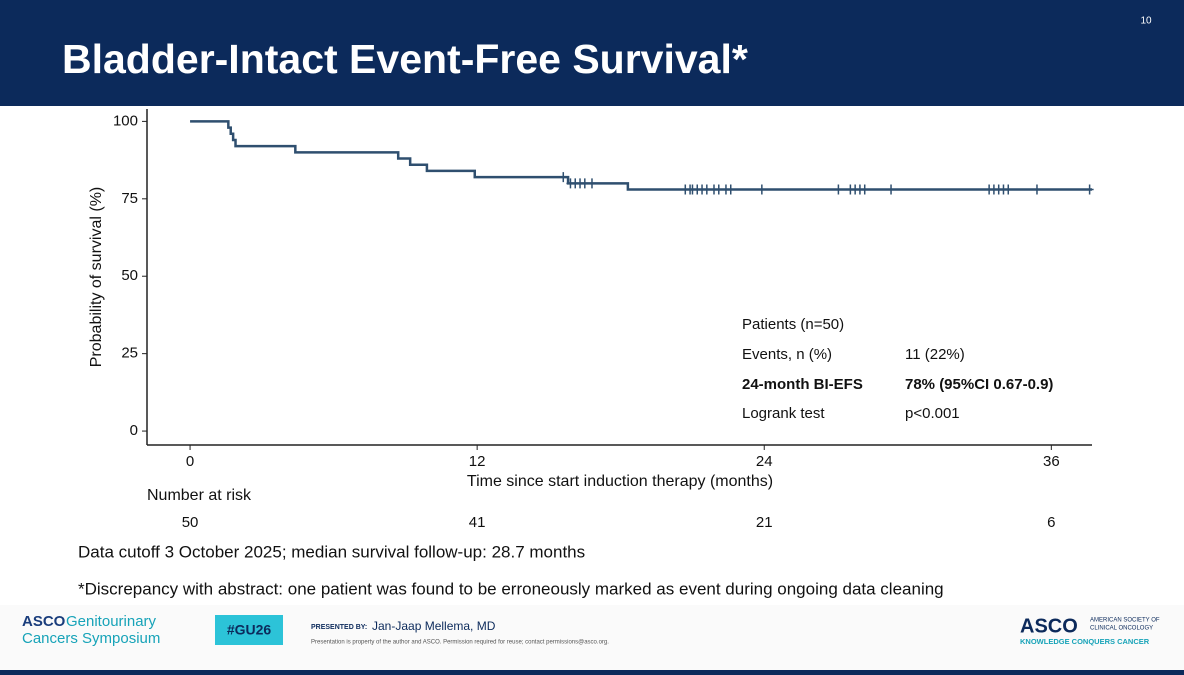  What do you see at coordinates (111, 621) in the screenshot?
I see `symposium-name: Genitourinary` at bounding box center [111, 621].